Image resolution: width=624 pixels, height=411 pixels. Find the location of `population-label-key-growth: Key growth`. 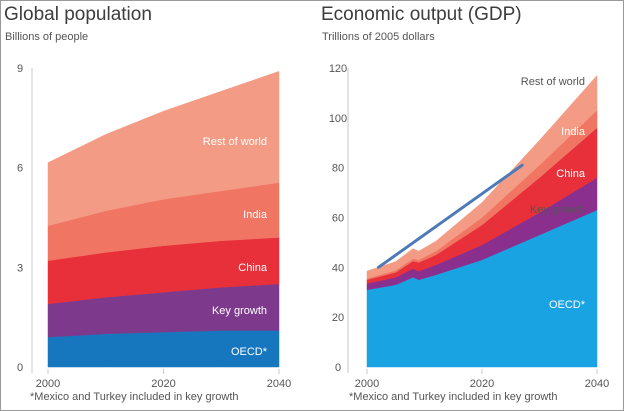

population-label-key-growth: Key growth is located at coordinates (239, 311).